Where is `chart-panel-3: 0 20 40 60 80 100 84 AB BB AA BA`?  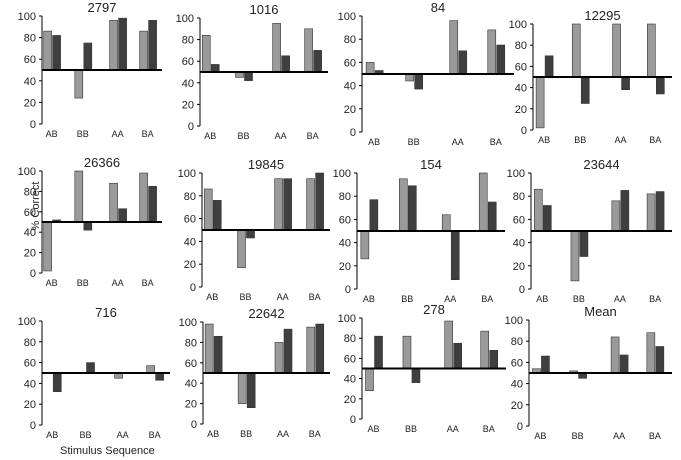
chart-panel-3: 0 20 40 60 80 100 84 AB BB AA BA is located at coordinates (426, 73).